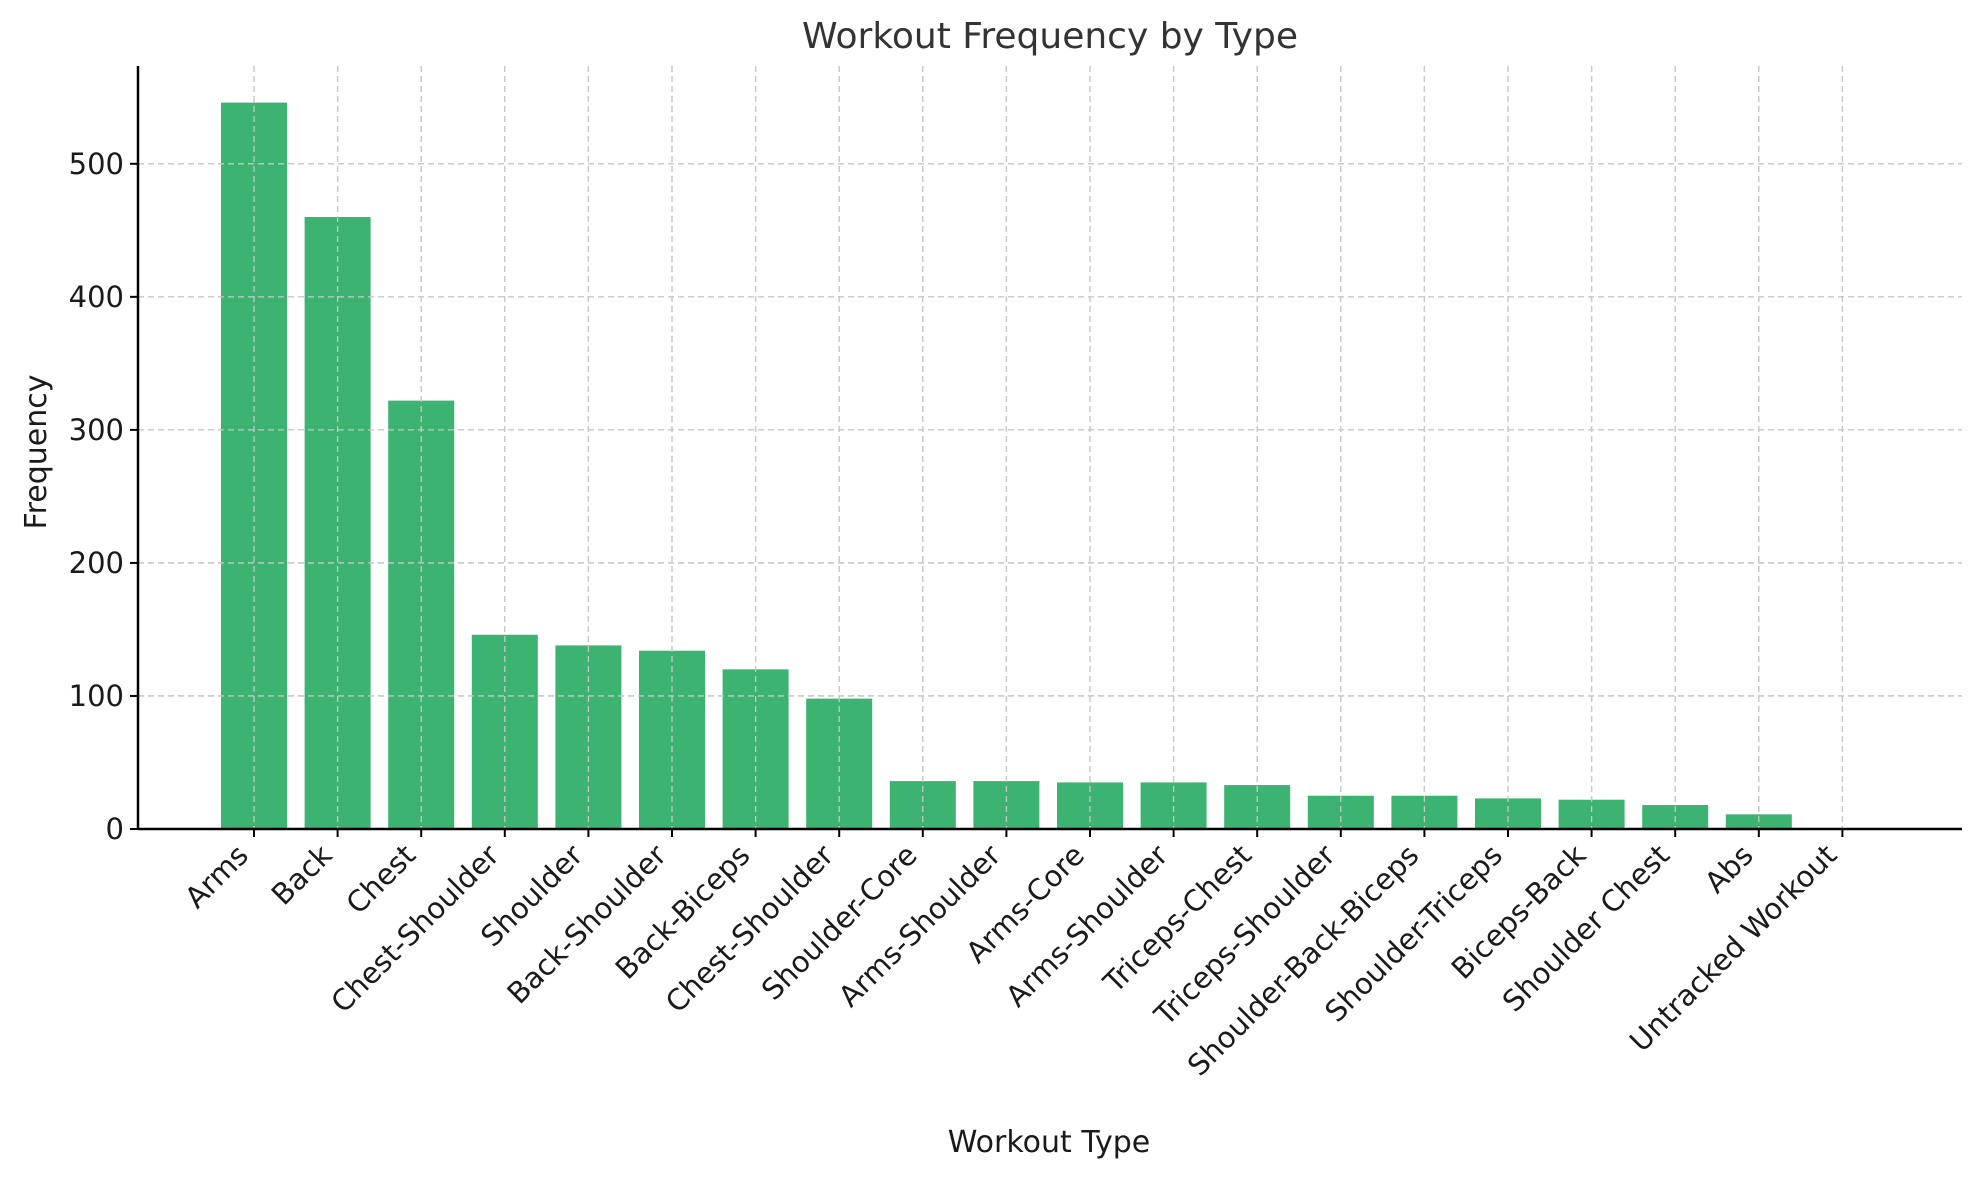  I want to click on x-tick-label: Back, so click(302, 875).